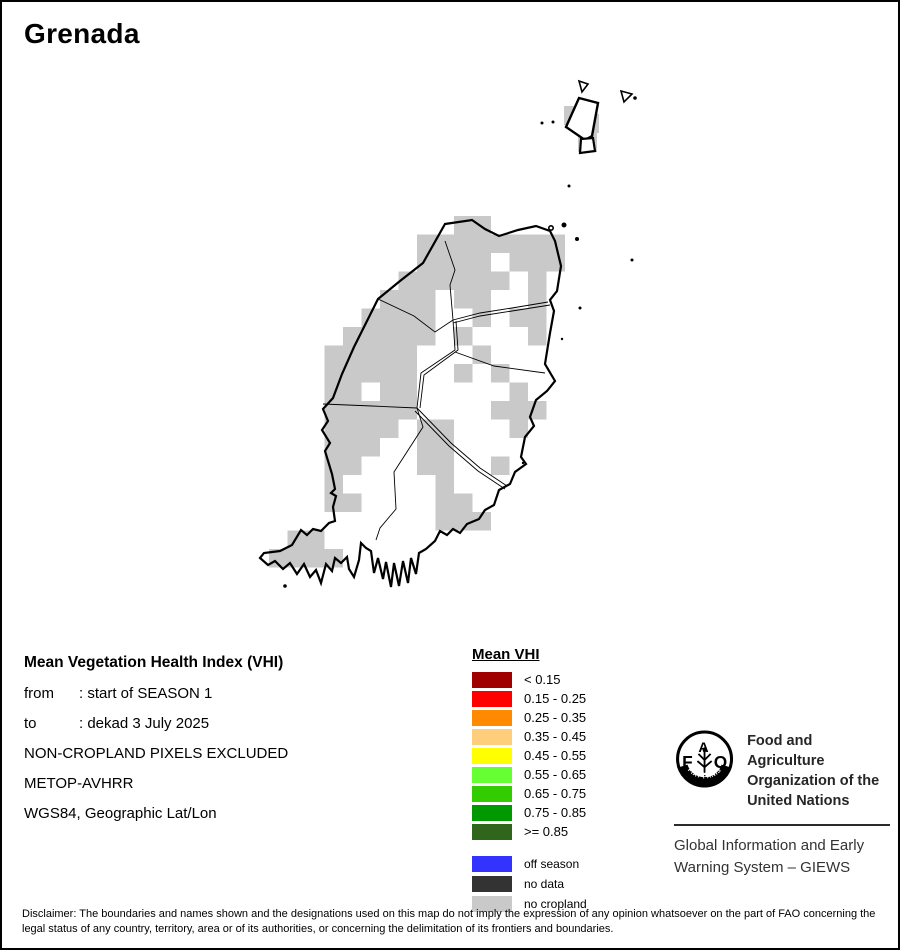 This screenshot has width=900, height=950. I want to click on caption-row-to: to : dekad 3 July 2025, so click(156, 728).